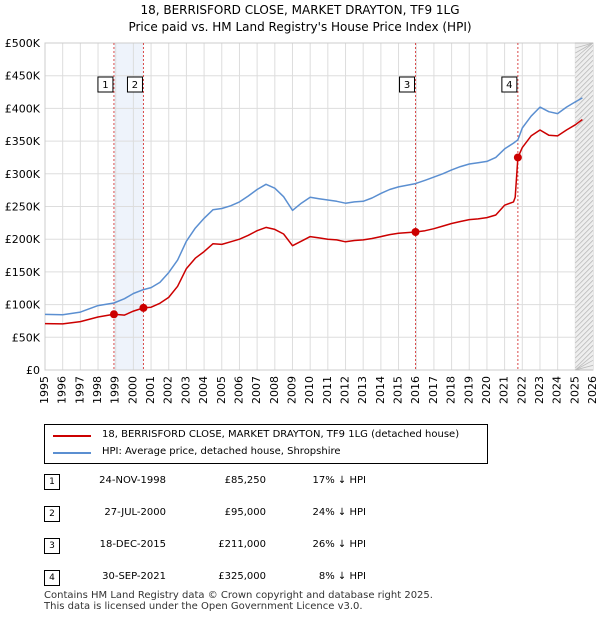 The height and width of the screenshot is (620, 600). Describe the element at coordinates (245, 512) in the screenshot. I see `transaction-price: £95,000` at that location.